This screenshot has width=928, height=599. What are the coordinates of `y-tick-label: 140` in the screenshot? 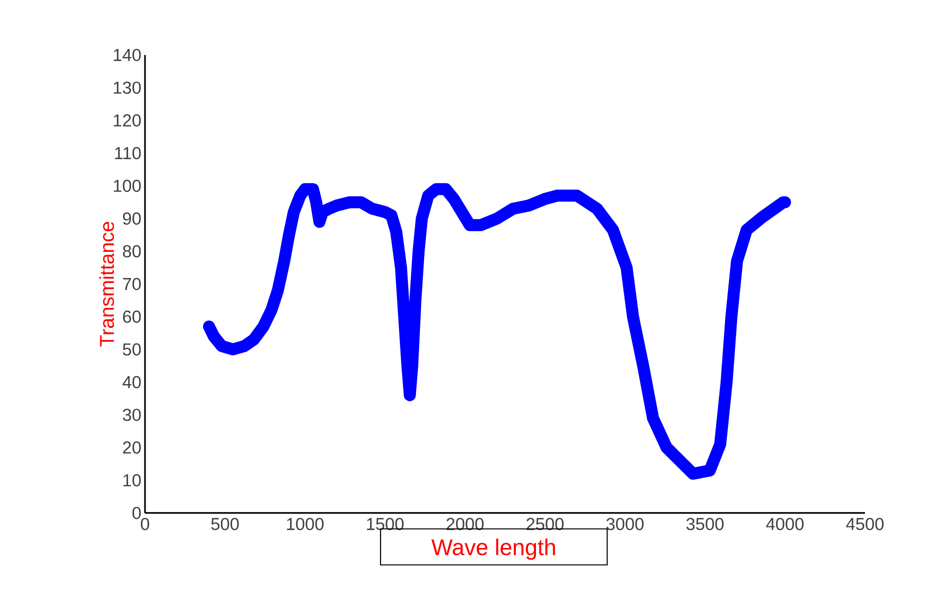 It's located at (127, 55).